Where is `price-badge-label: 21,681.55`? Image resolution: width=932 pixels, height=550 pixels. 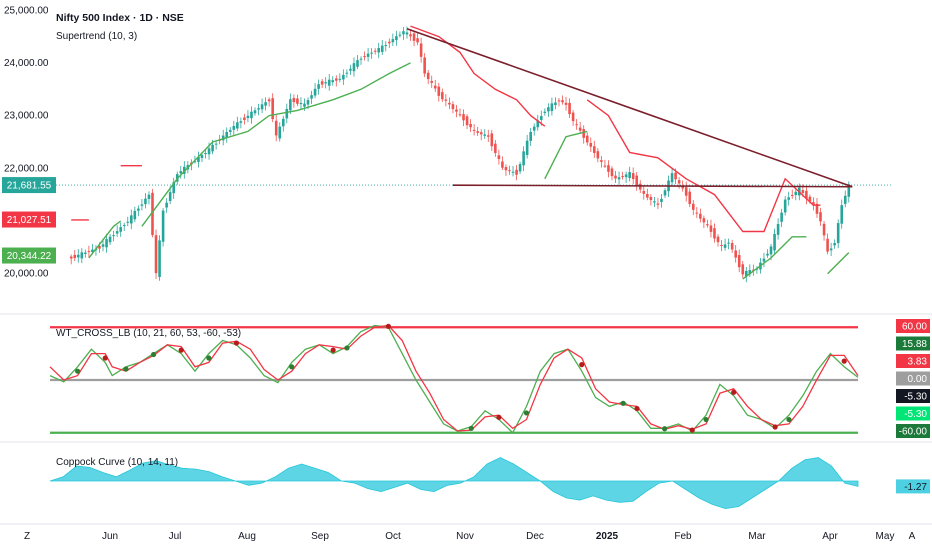
price-badge-label: 21,681.55 is located at coordinates (29, 186).